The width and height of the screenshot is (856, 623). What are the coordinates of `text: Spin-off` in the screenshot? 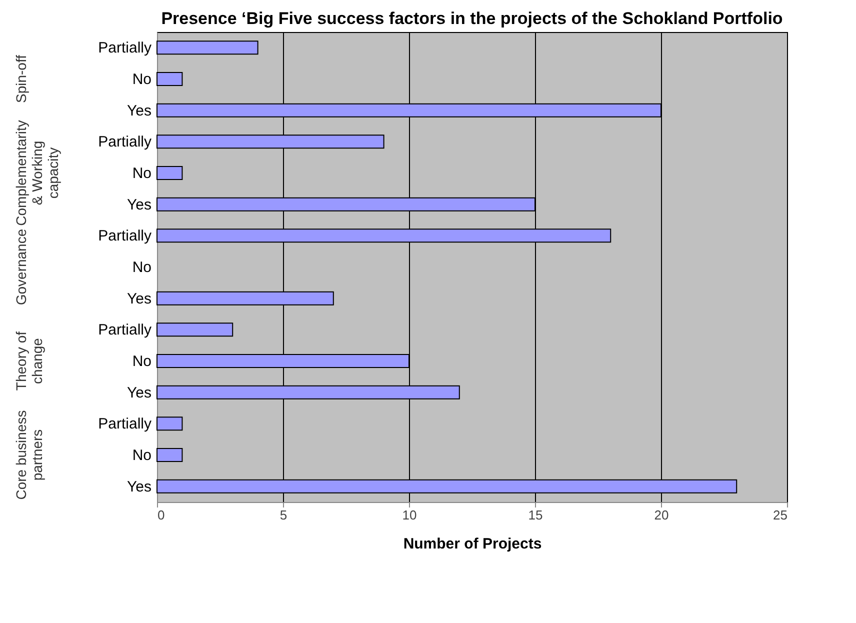 It's located at (21, 78).